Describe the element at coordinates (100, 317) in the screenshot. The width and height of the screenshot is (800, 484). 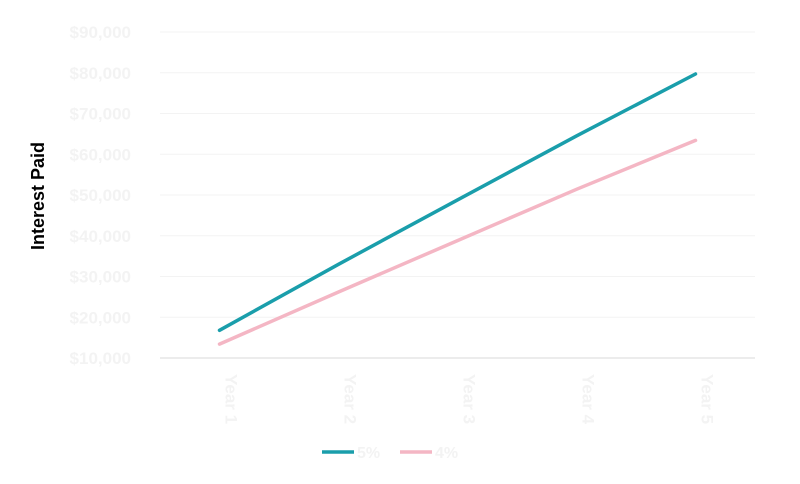
I see `y-tick-label: $20,000` at that location.